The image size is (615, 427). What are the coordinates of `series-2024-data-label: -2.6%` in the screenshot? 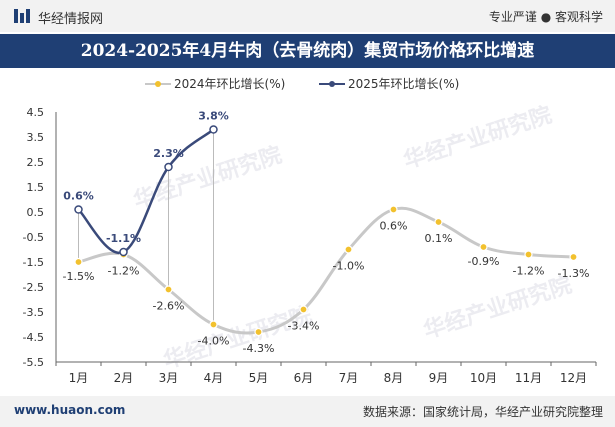 It's located at (169, 306).